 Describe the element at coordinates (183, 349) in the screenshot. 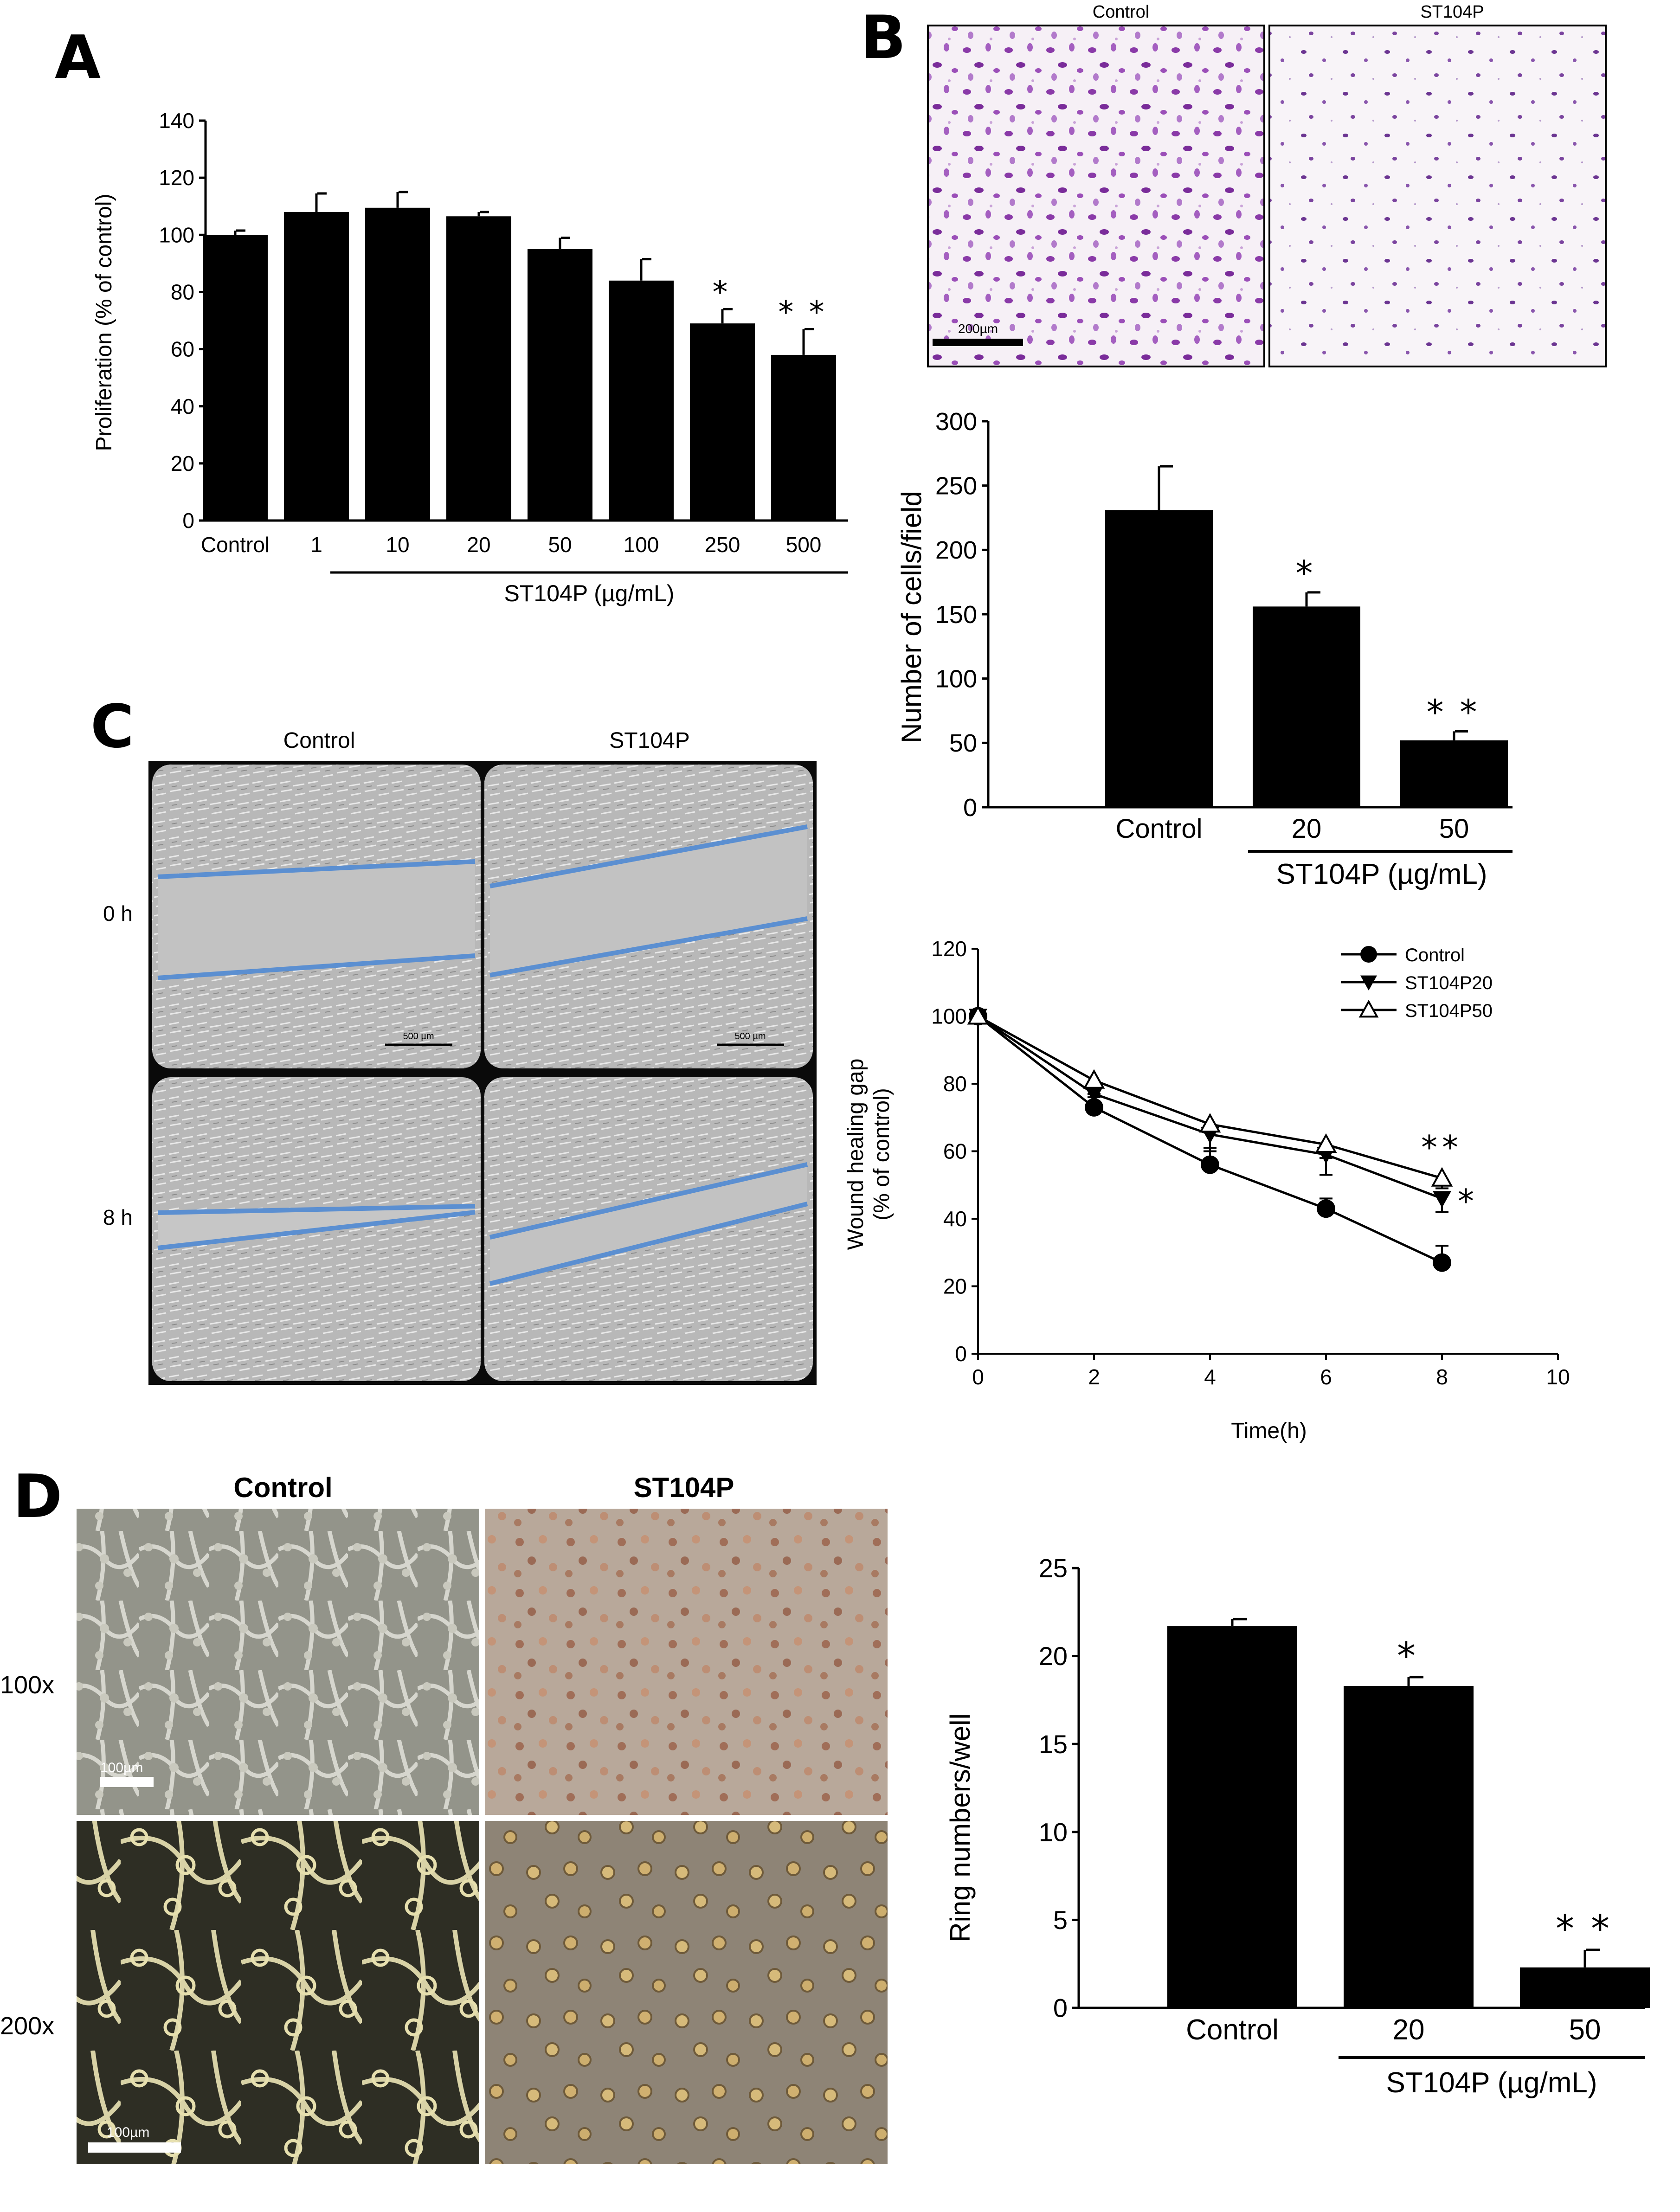

I see `y-tick-label: 60` at that location.